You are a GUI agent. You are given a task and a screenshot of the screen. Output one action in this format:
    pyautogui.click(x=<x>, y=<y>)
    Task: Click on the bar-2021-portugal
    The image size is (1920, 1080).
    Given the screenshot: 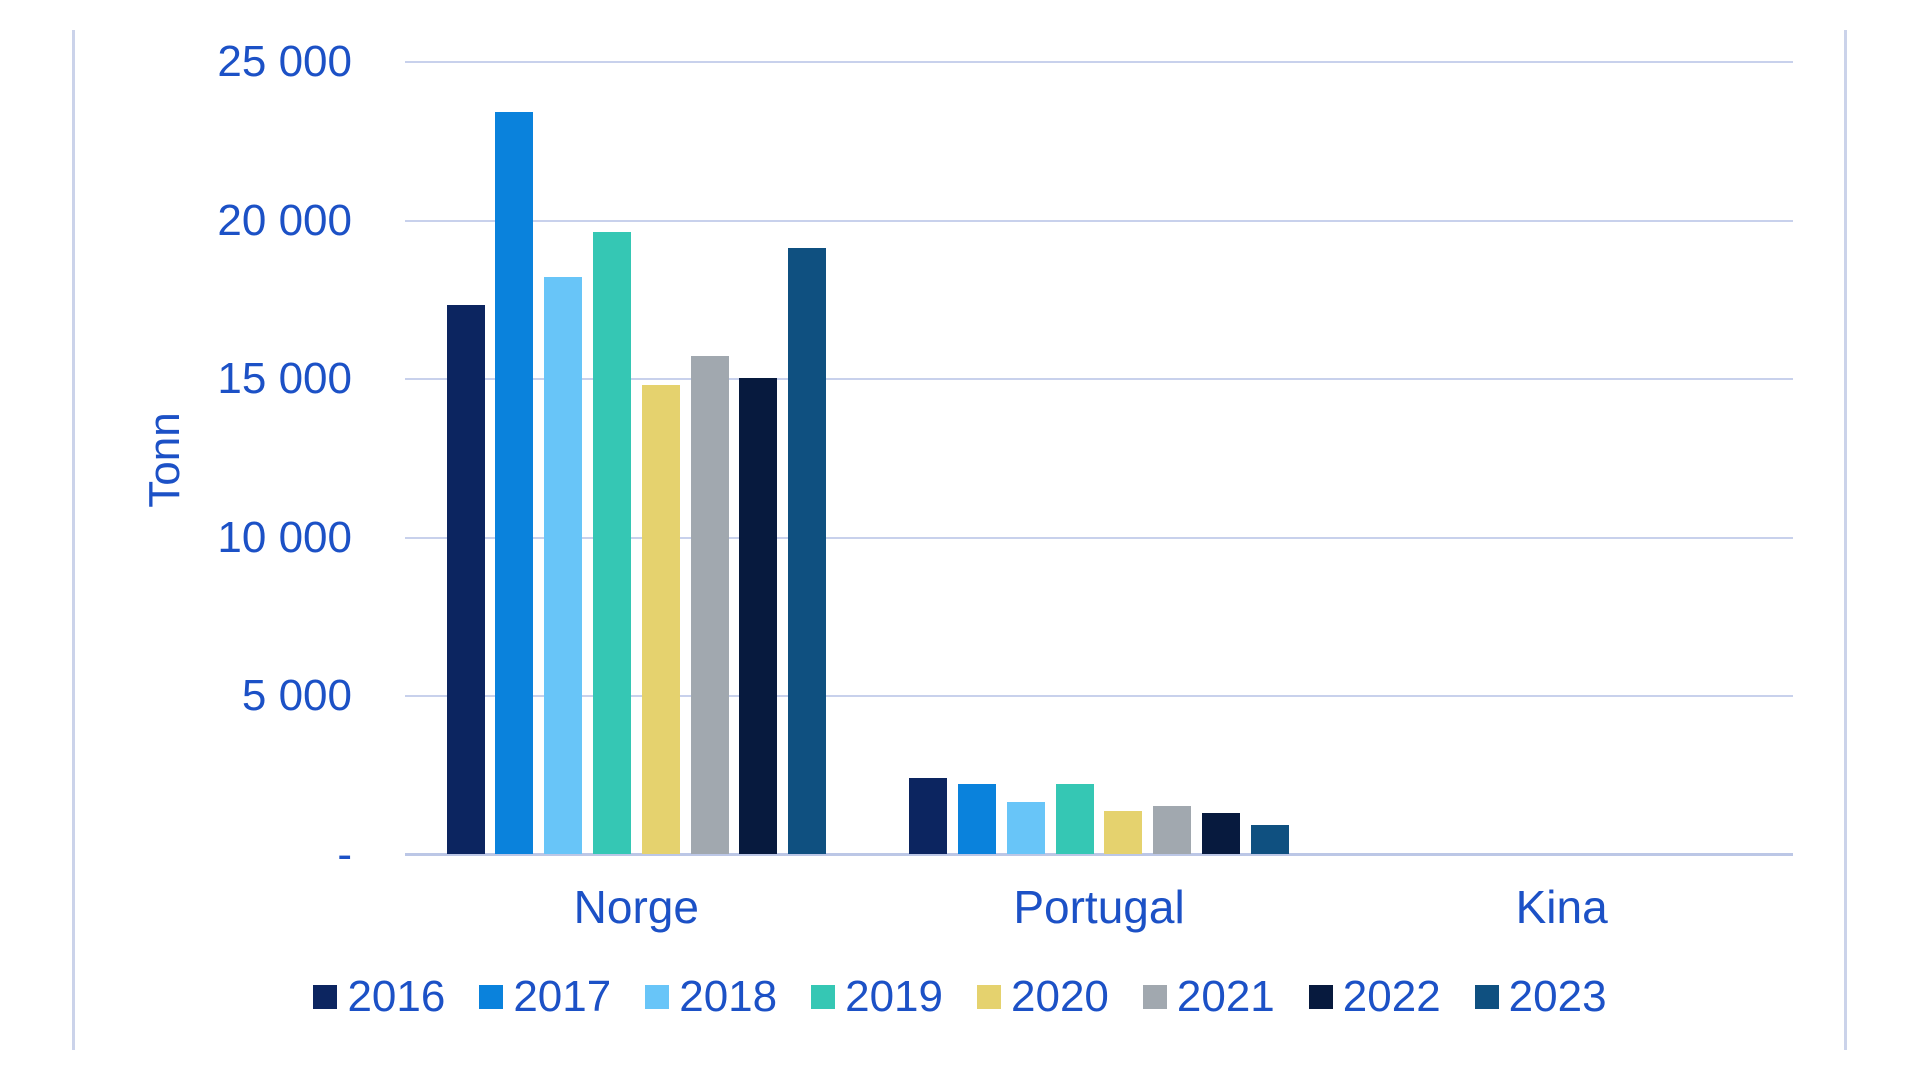 What is the action you would take?
    pyautogui.click(x=1172, y=830)
    